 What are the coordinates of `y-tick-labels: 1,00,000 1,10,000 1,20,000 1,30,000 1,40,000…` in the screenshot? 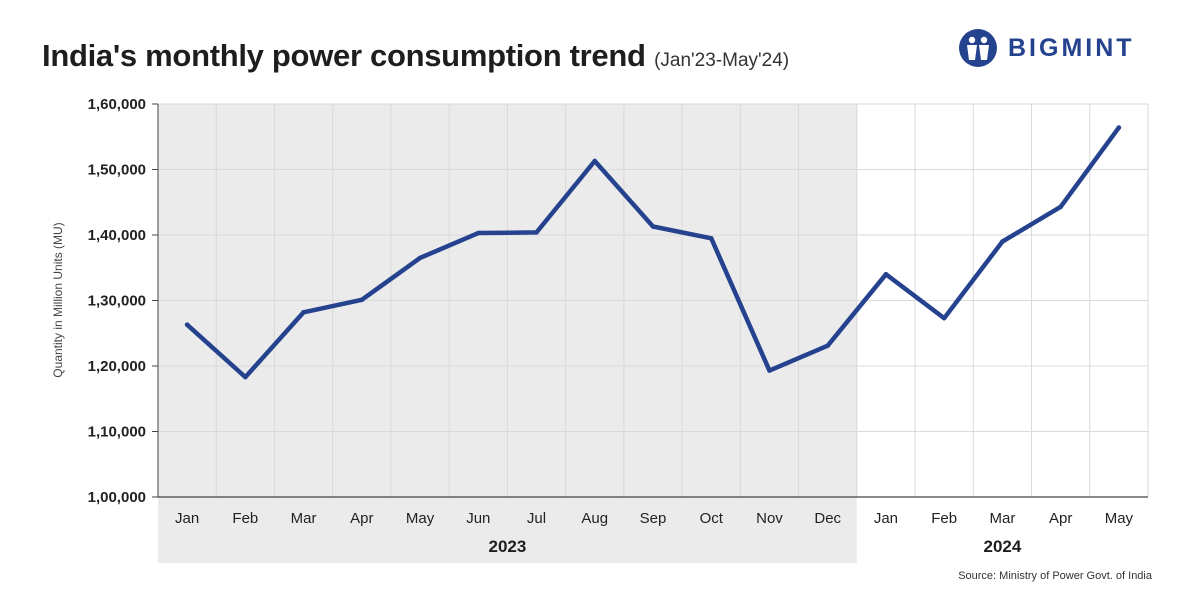 It's located at (117, 301).